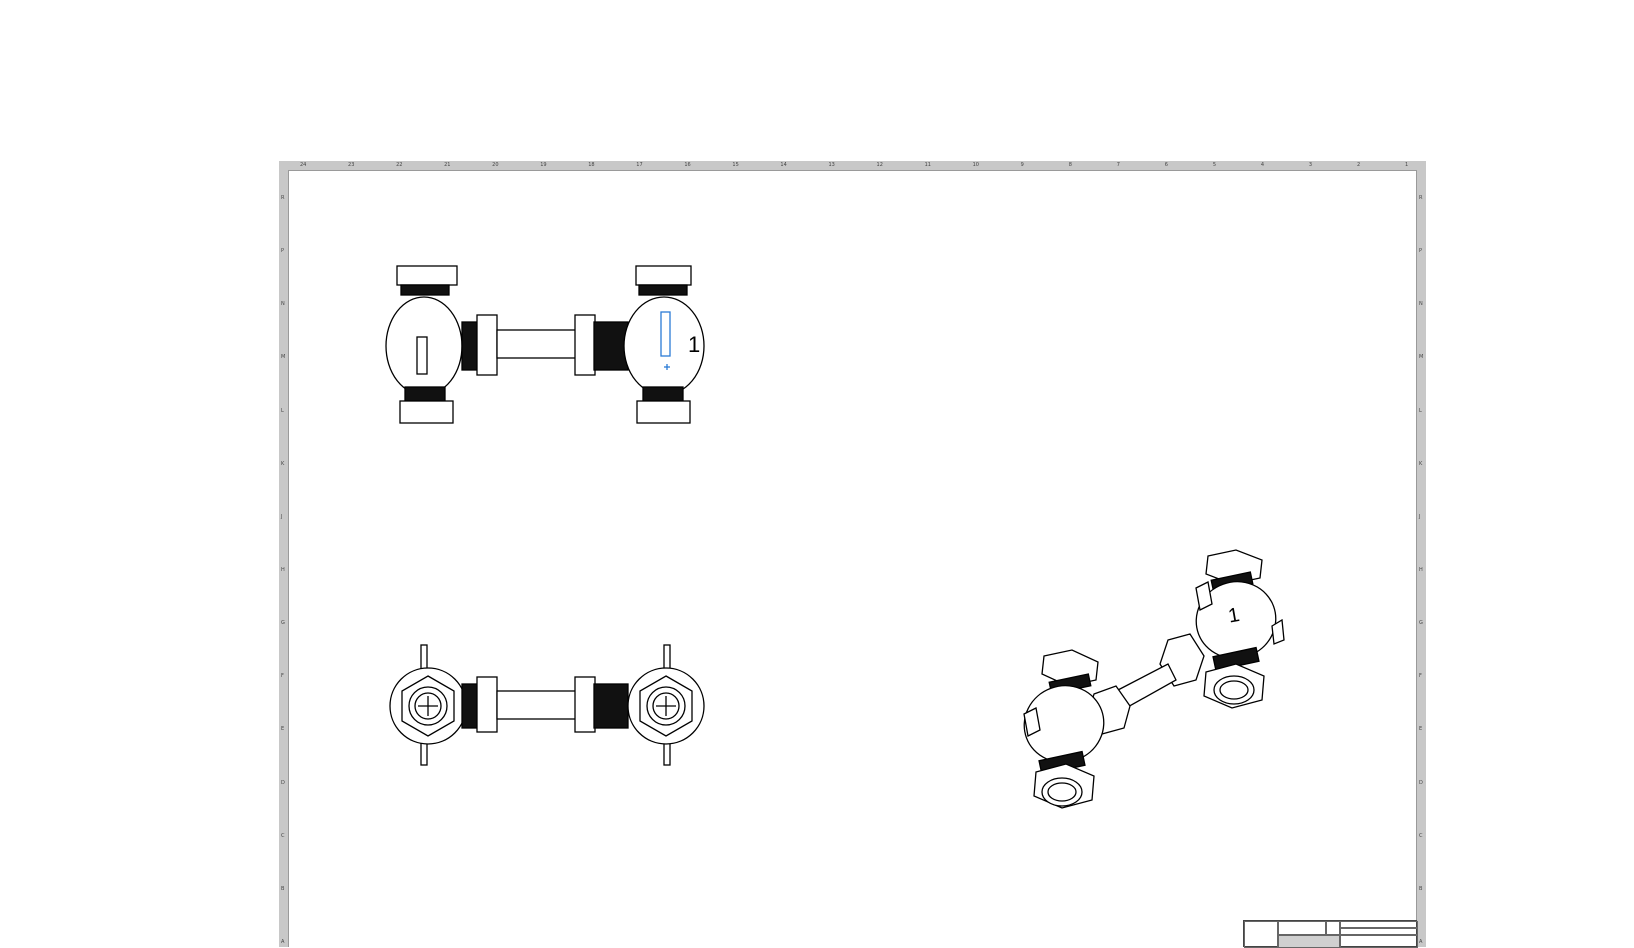 Image resolution: width=1634 pixels, height=948 pixels. Describe the element at coordinates (283, 304) in the screenshot. I see `zone-row-left-N: N` at that location.